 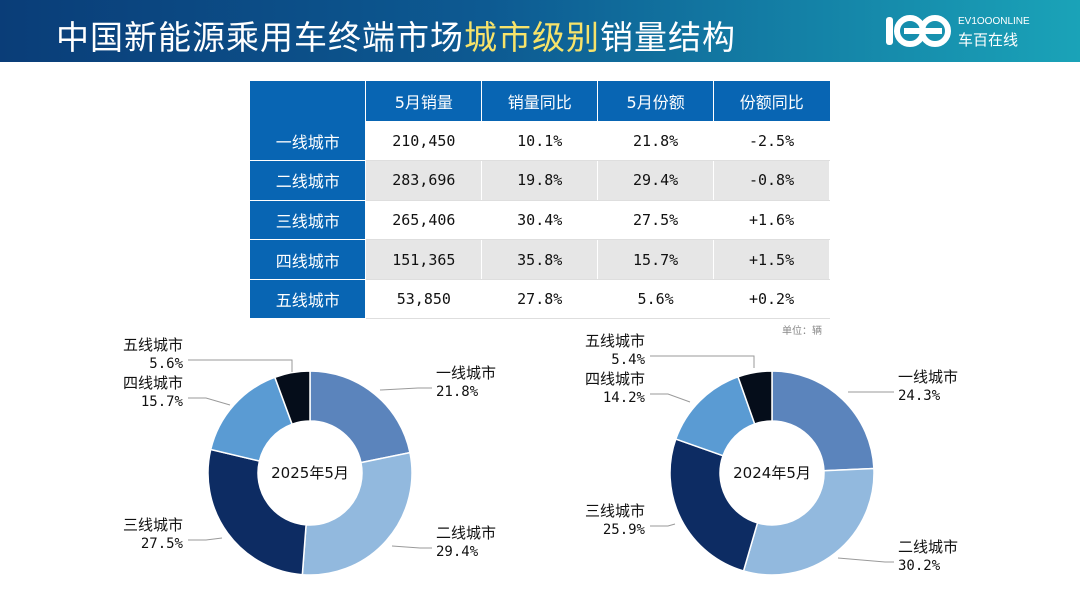 What do you see at coordinates (308, 101) in the screenshot?
I see `table-header-cell` at bounding box center [308, 101].